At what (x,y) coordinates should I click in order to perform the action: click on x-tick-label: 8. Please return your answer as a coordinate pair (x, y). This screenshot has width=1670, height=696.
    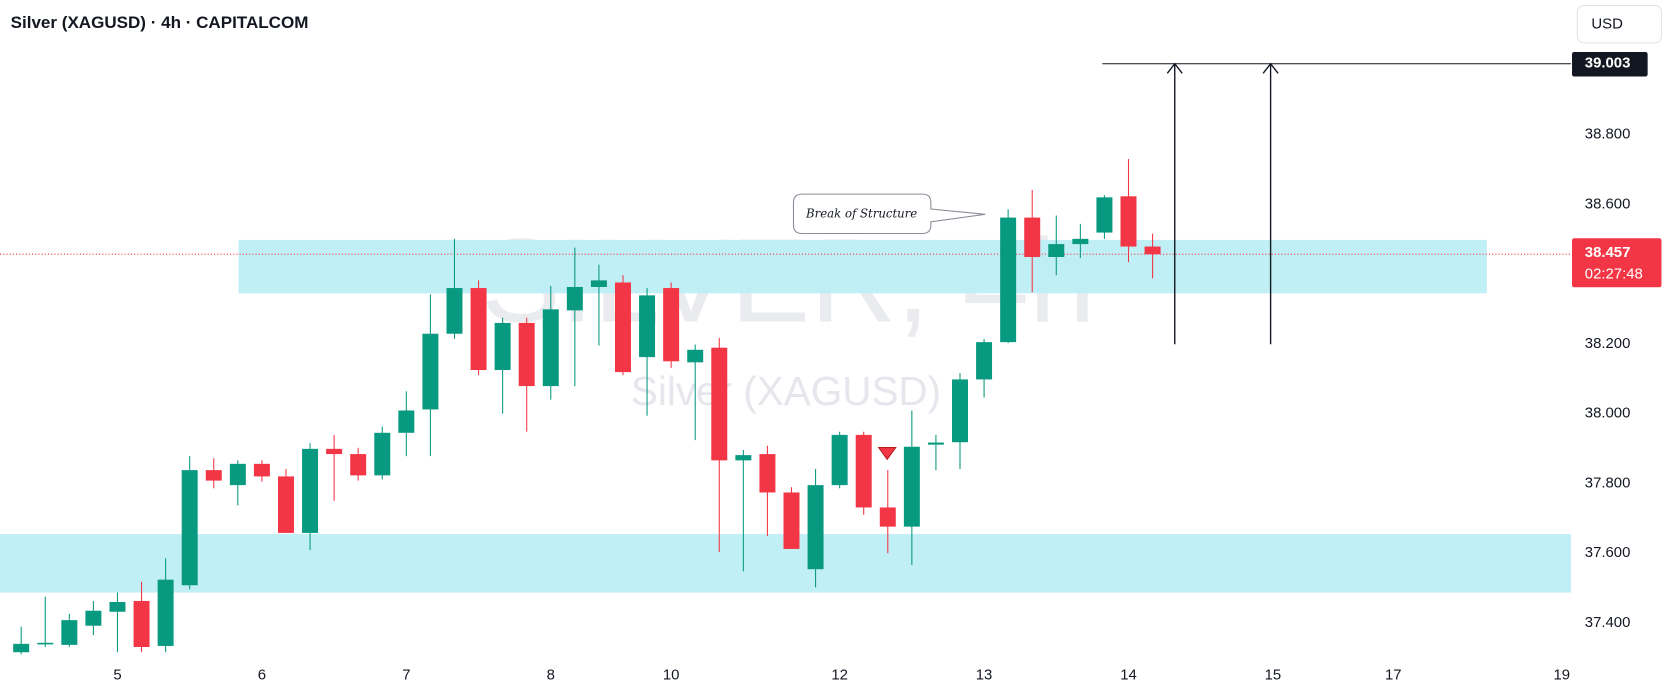
    Looking at the image, I should click on (551, 675).